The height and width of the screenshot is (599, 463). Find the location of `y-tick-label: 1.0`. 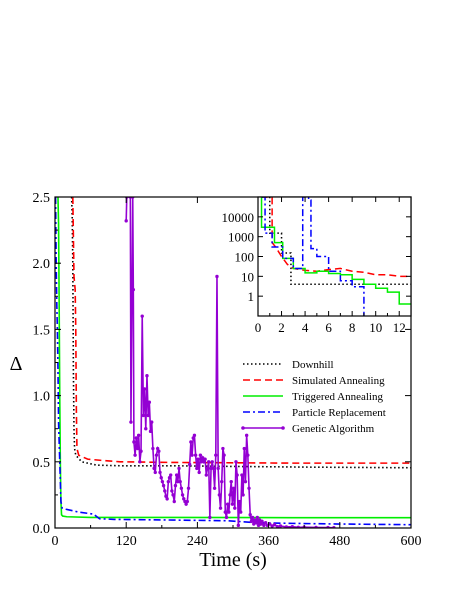

y-tick-label: 1.0 is located at coordinates (42, 397).